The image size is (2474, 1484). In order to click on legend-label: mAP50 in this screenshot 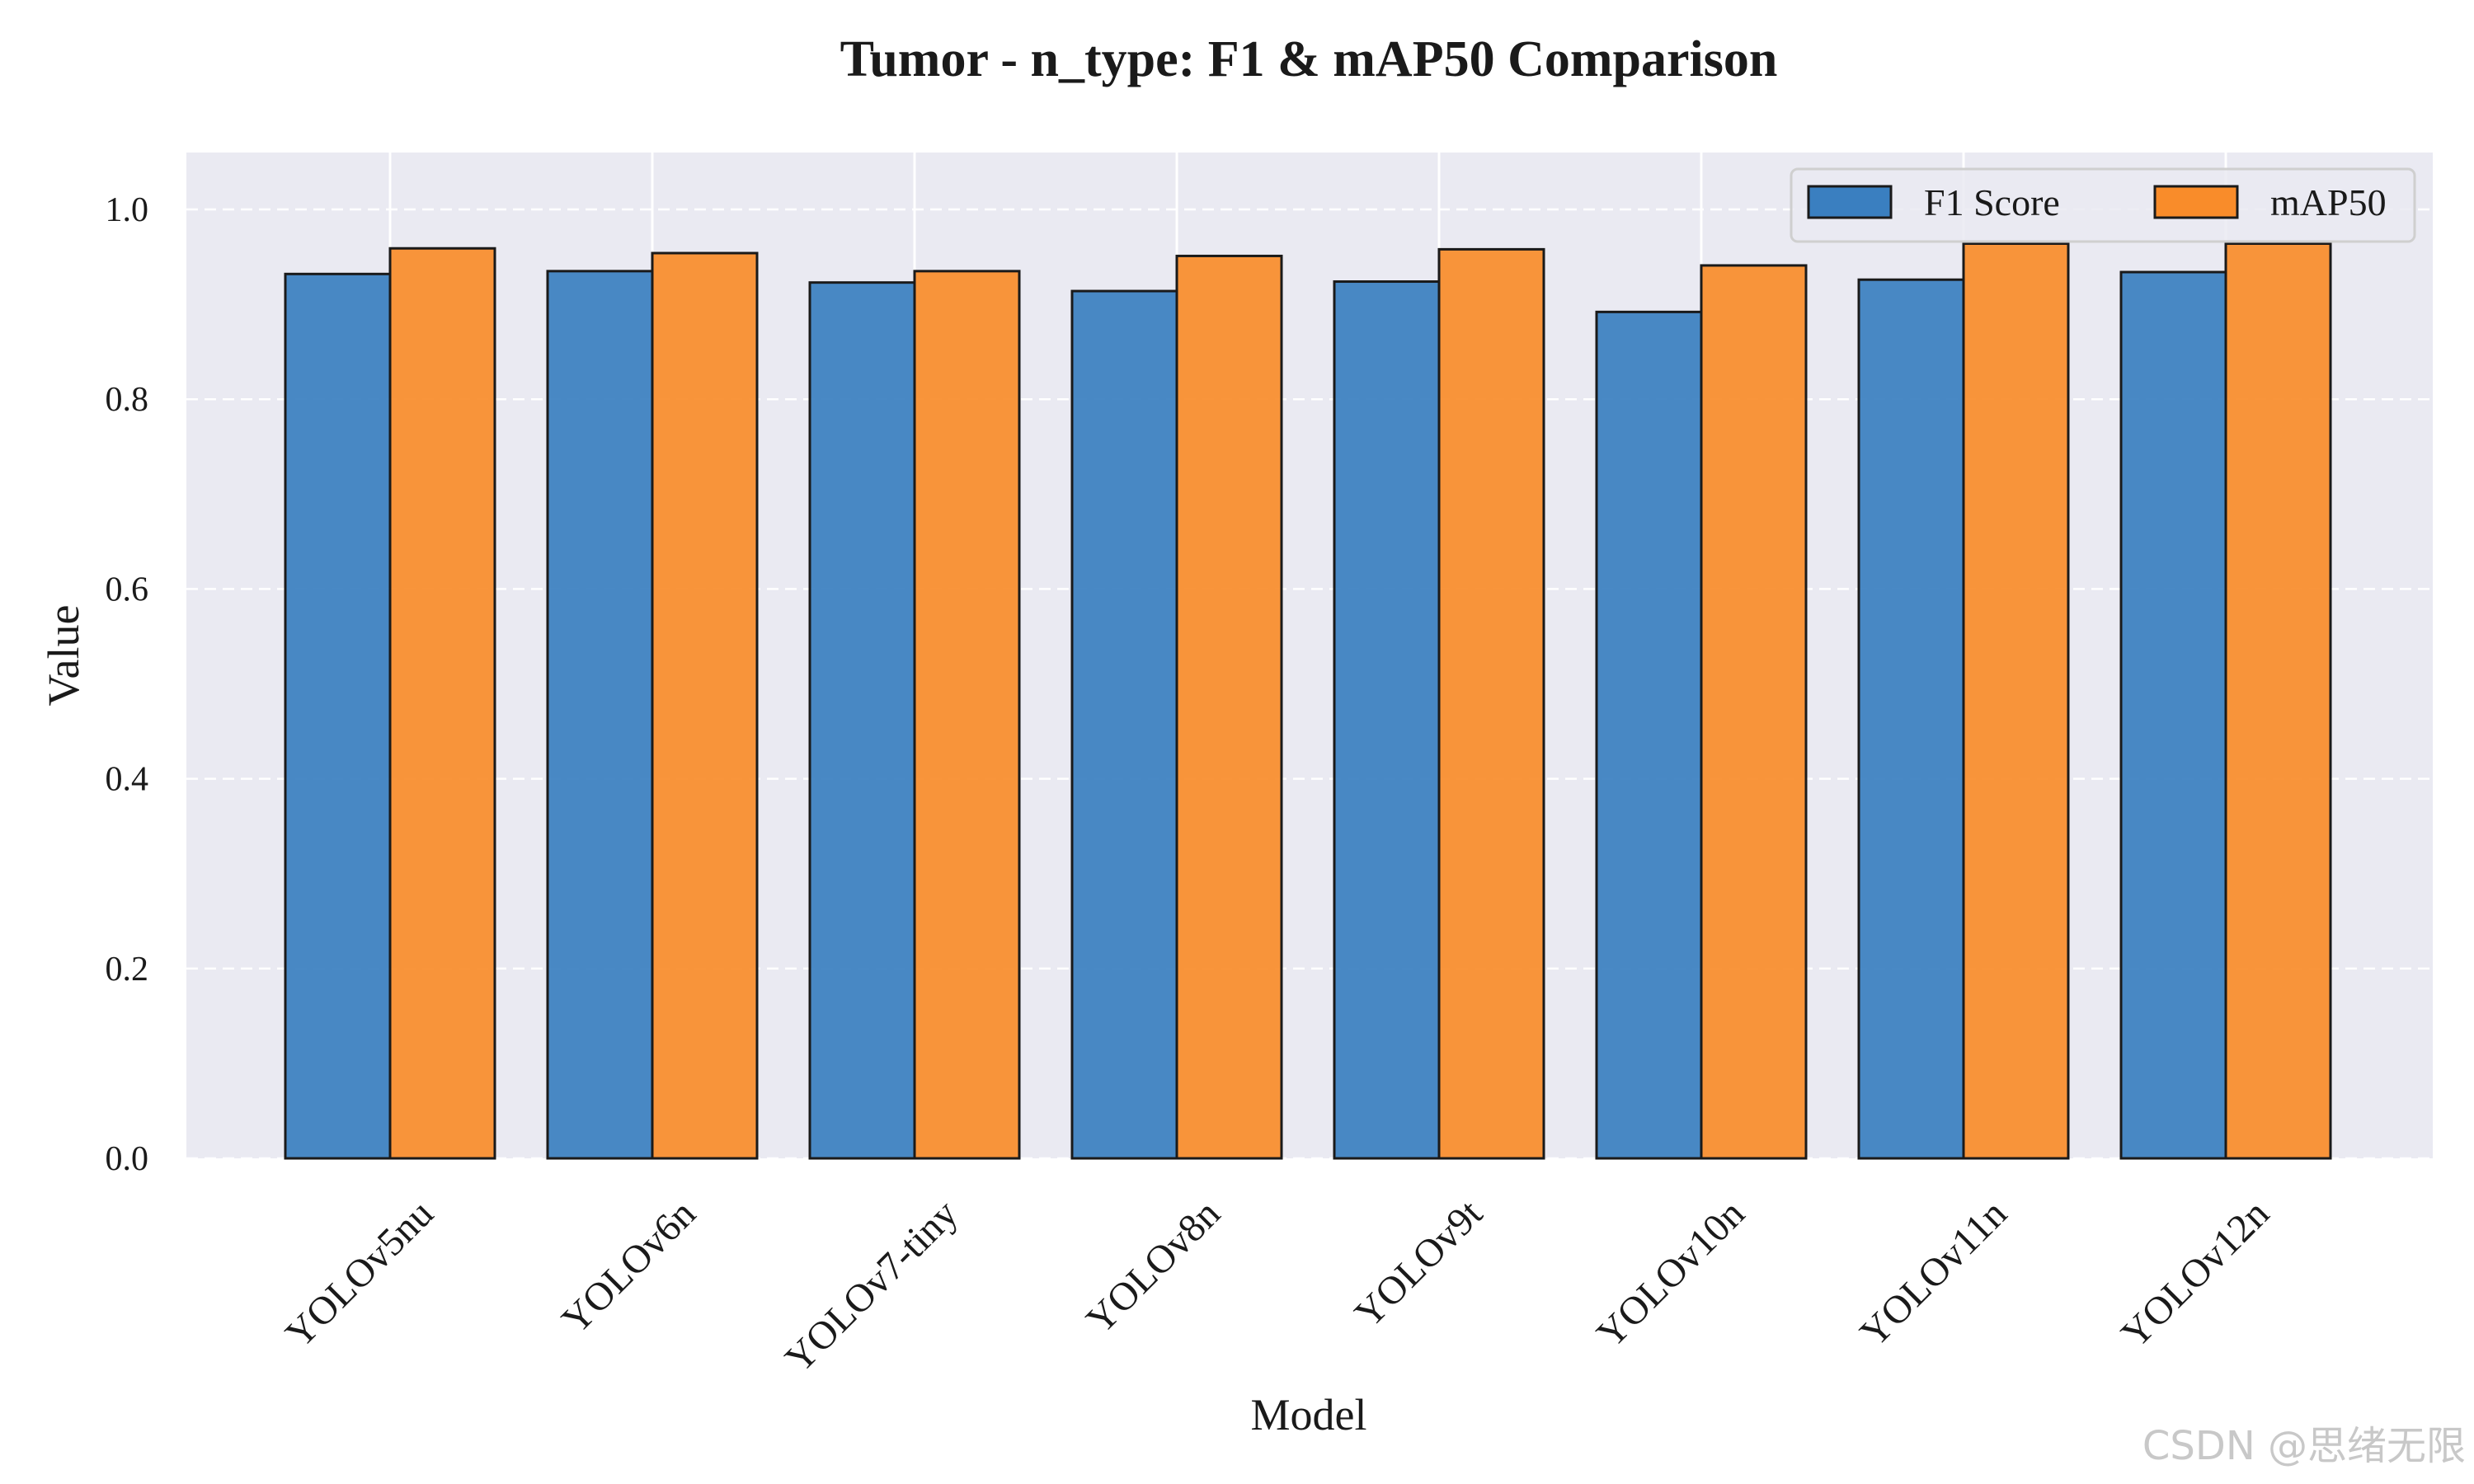, I will do `click(2328, 202)`.